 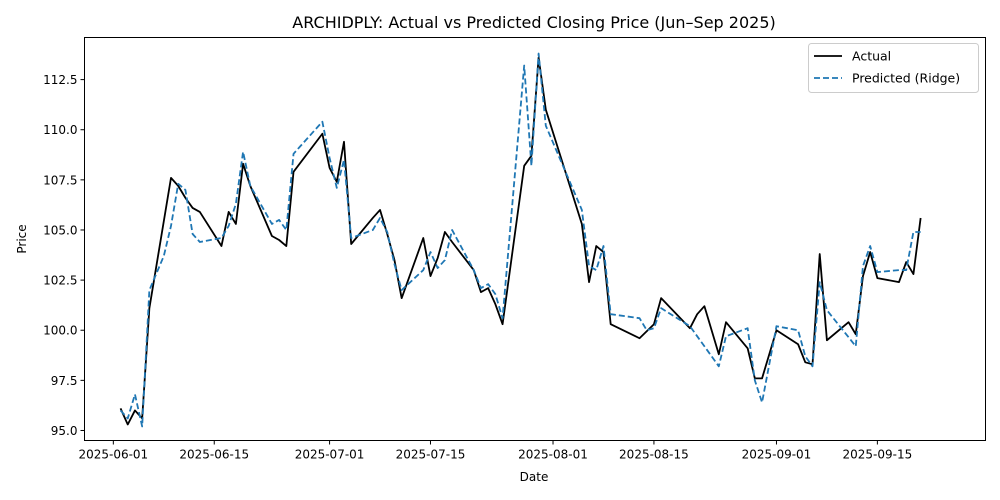 I want to click on y-tick-label: 105.0, so click(x=60, y=230).